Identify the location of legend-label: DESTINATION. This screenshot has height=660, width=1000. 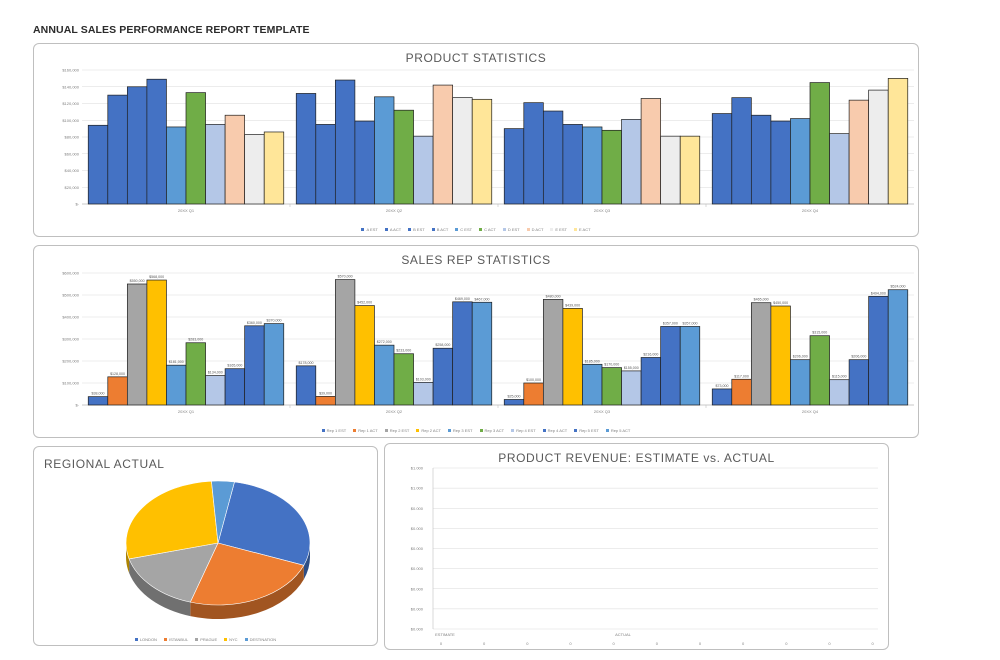
(263, 639).